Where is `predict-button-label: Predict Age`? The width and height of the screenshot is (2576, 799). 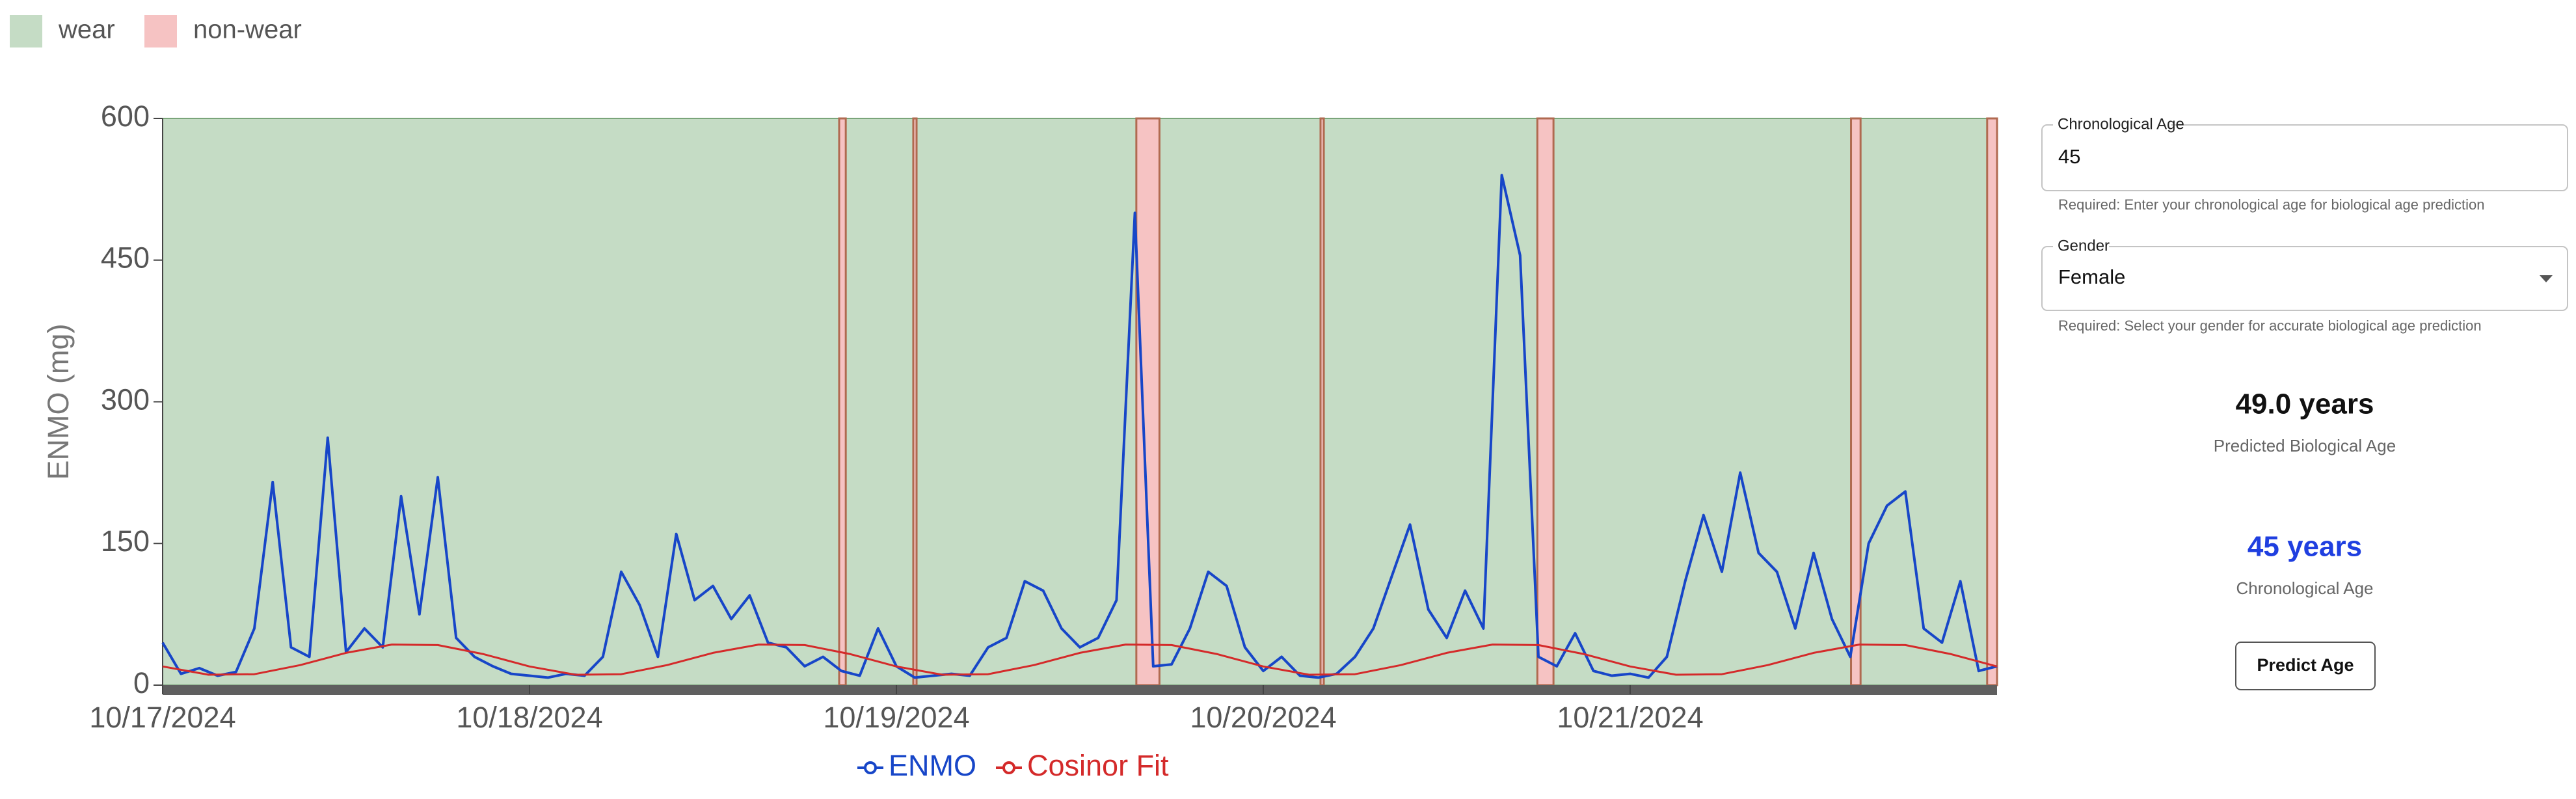
predict-button-label: Predict Age is located at coordinates (2305, 665).